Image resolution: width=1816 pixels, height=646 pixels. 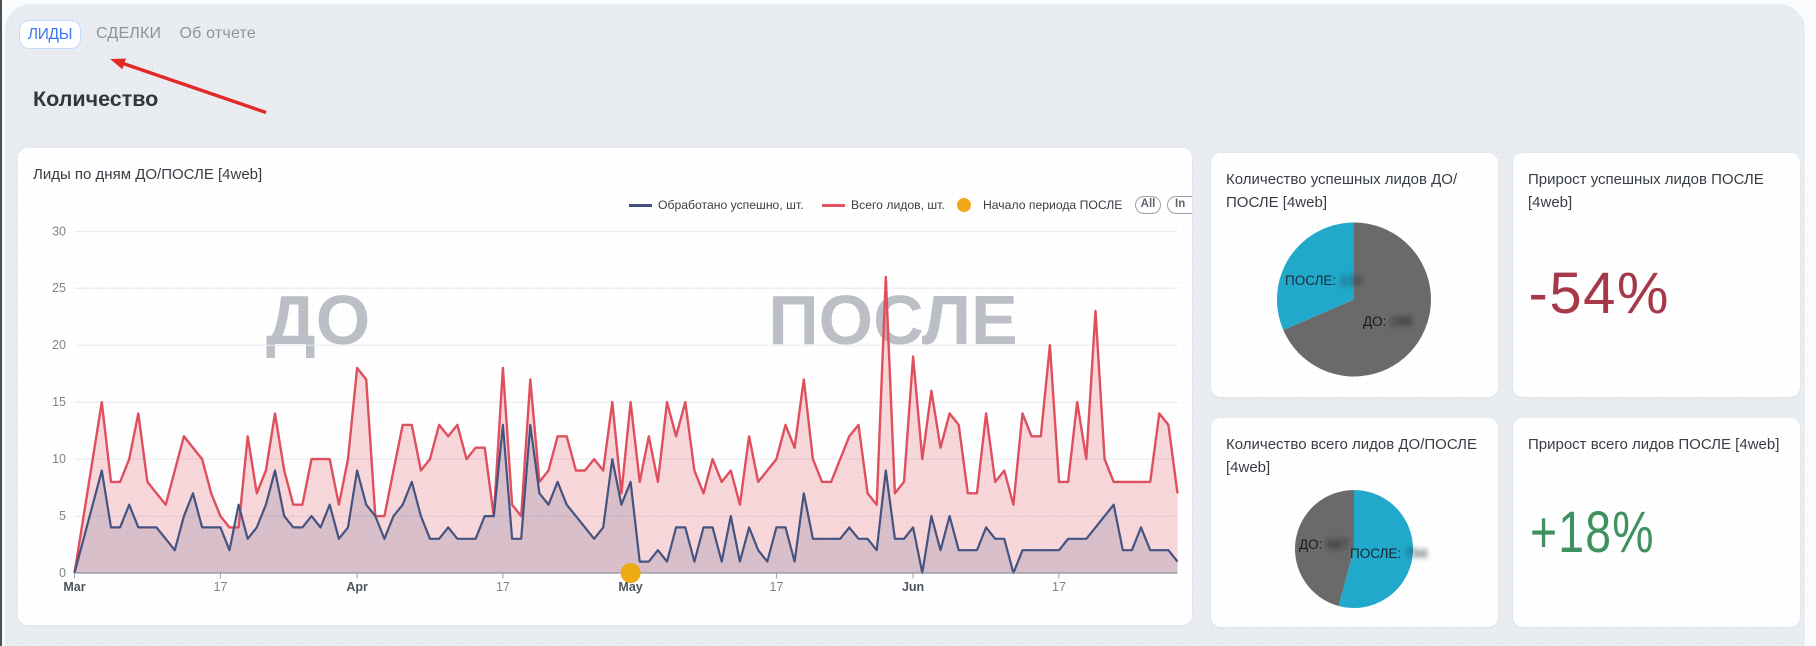 What do you see at coordinates (59, 231) in the screenshot?
I see `svg-text: 30` at bounding box center [59, 231].